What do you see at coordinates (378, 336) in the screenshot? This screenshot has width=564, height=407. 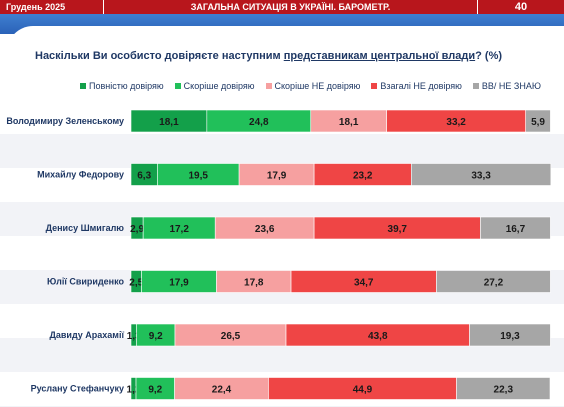 I see `data-label: 43,8` at bounding box center [378, 336].